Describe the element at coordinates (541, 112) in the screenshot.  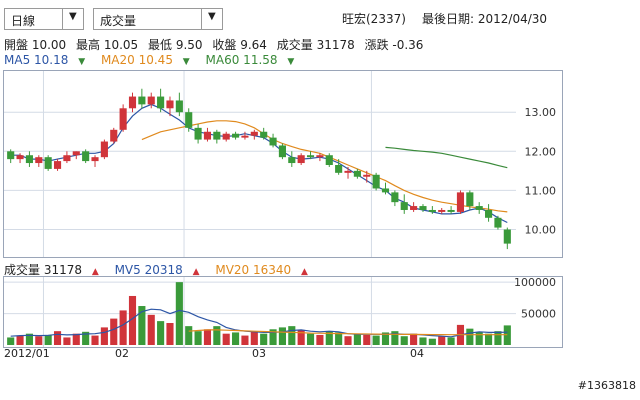
I see `y-tick-label: 13.00` at that location.